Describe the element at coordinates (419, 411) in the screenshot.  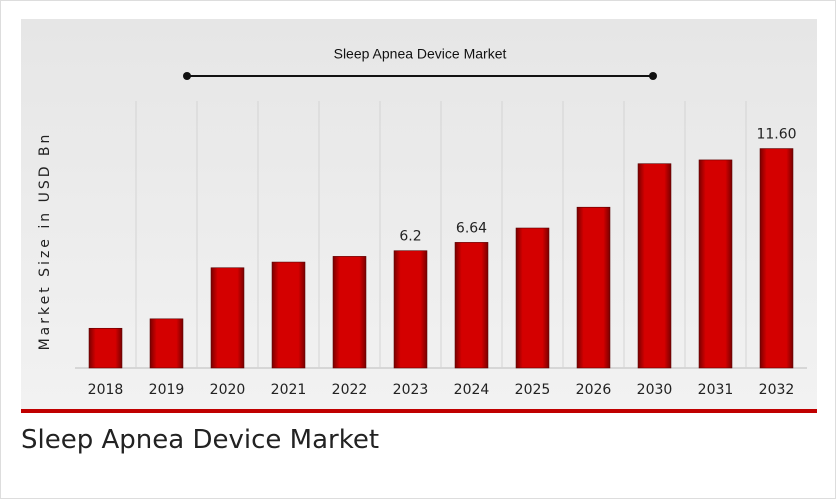
I see `divider` at that location.